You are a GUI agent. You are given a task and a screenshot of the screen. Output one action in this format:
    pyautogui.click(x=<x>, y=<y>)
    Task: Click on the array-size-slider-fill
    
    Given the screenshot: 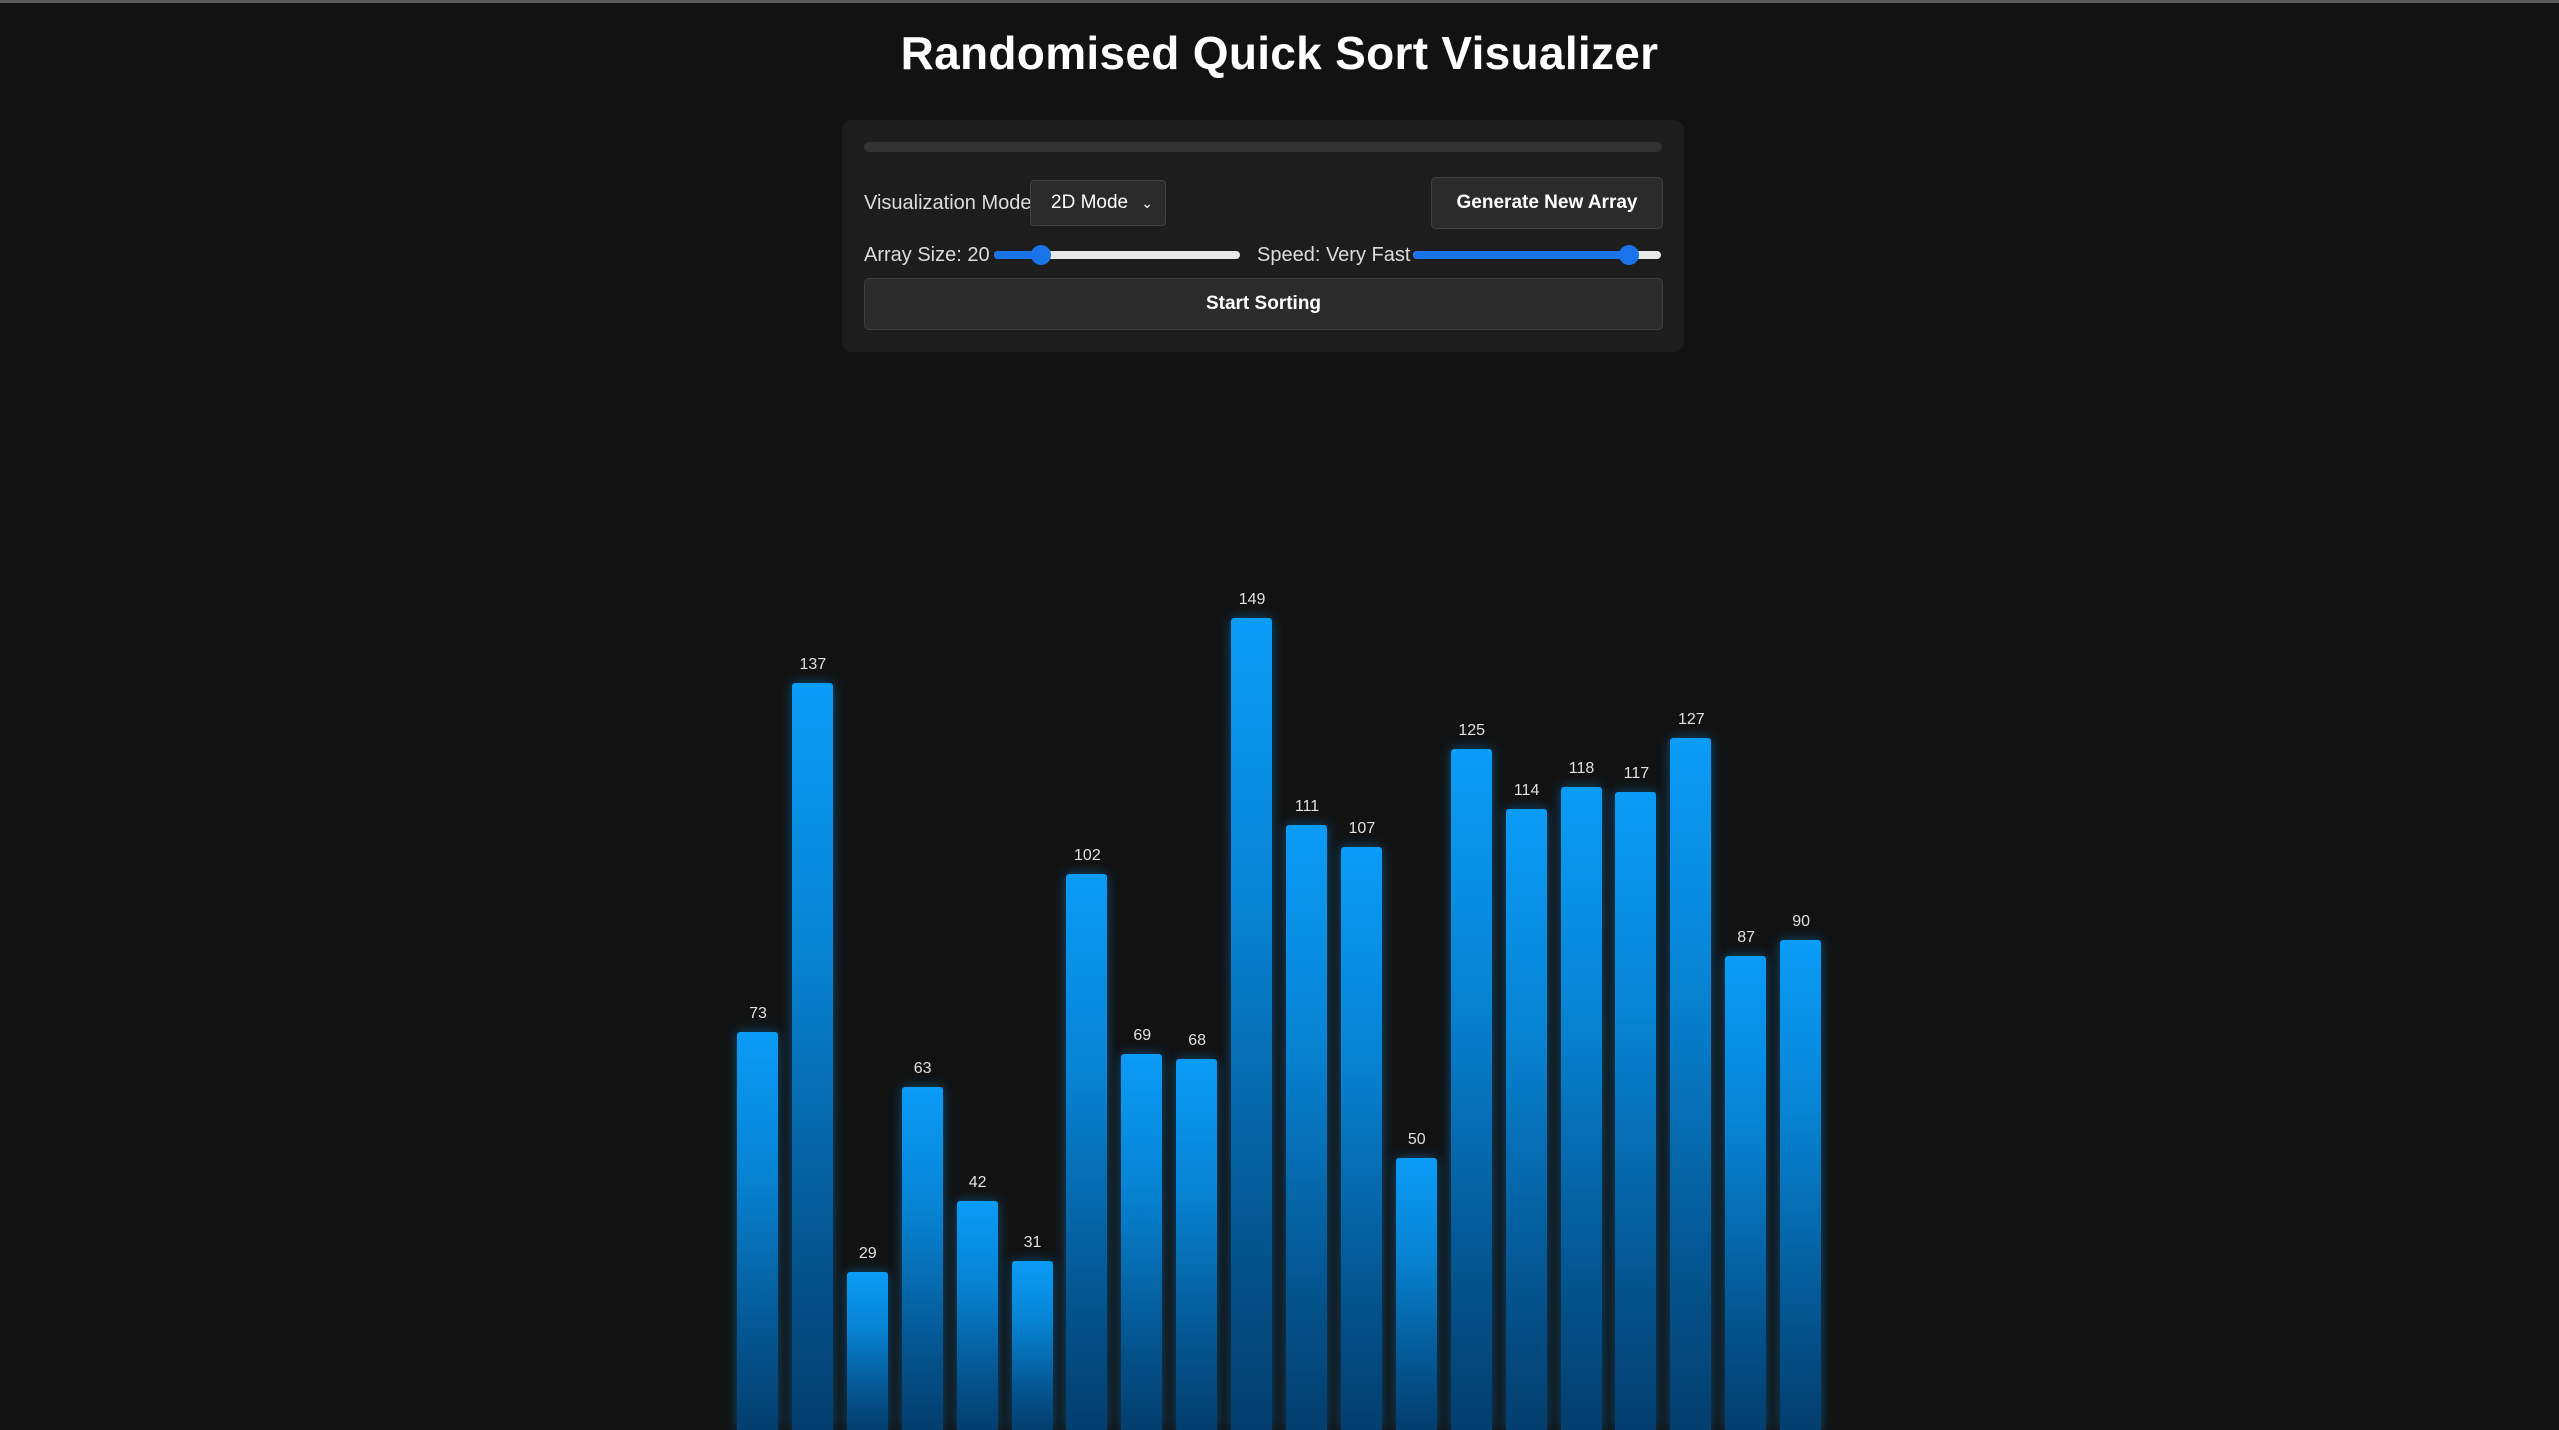 What is the action you would take?
    pyautogui.click(x=1017, y=255)
    